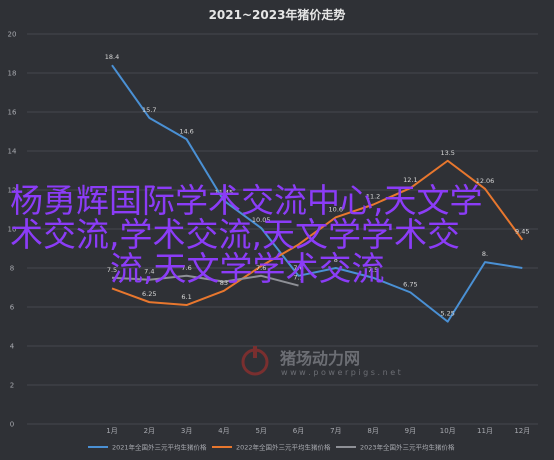 Image resolution: width=554 pixels, height=460 pixels. Describe the element at coordinates (261, 220) in the screenshot. I see `data-label: 10.05` at that location.